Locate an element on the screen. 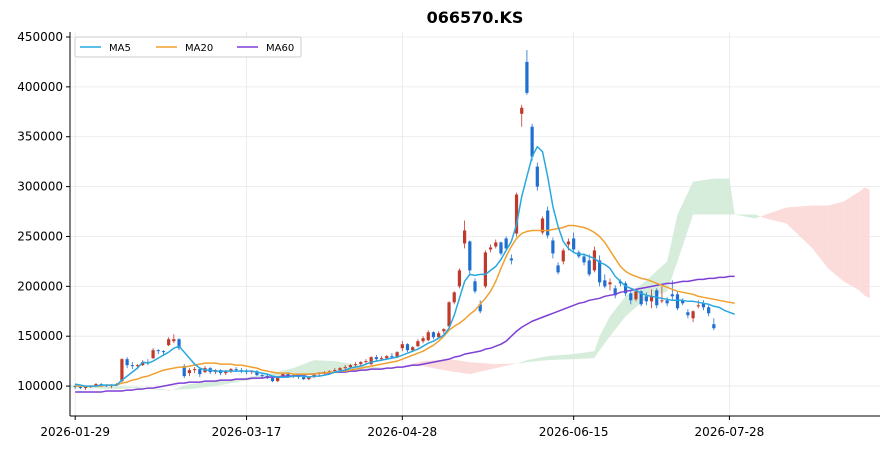 This screenshot has height=450, width=890. x-tick-label: 2026-06-15 is located at coordinates (574, 432).